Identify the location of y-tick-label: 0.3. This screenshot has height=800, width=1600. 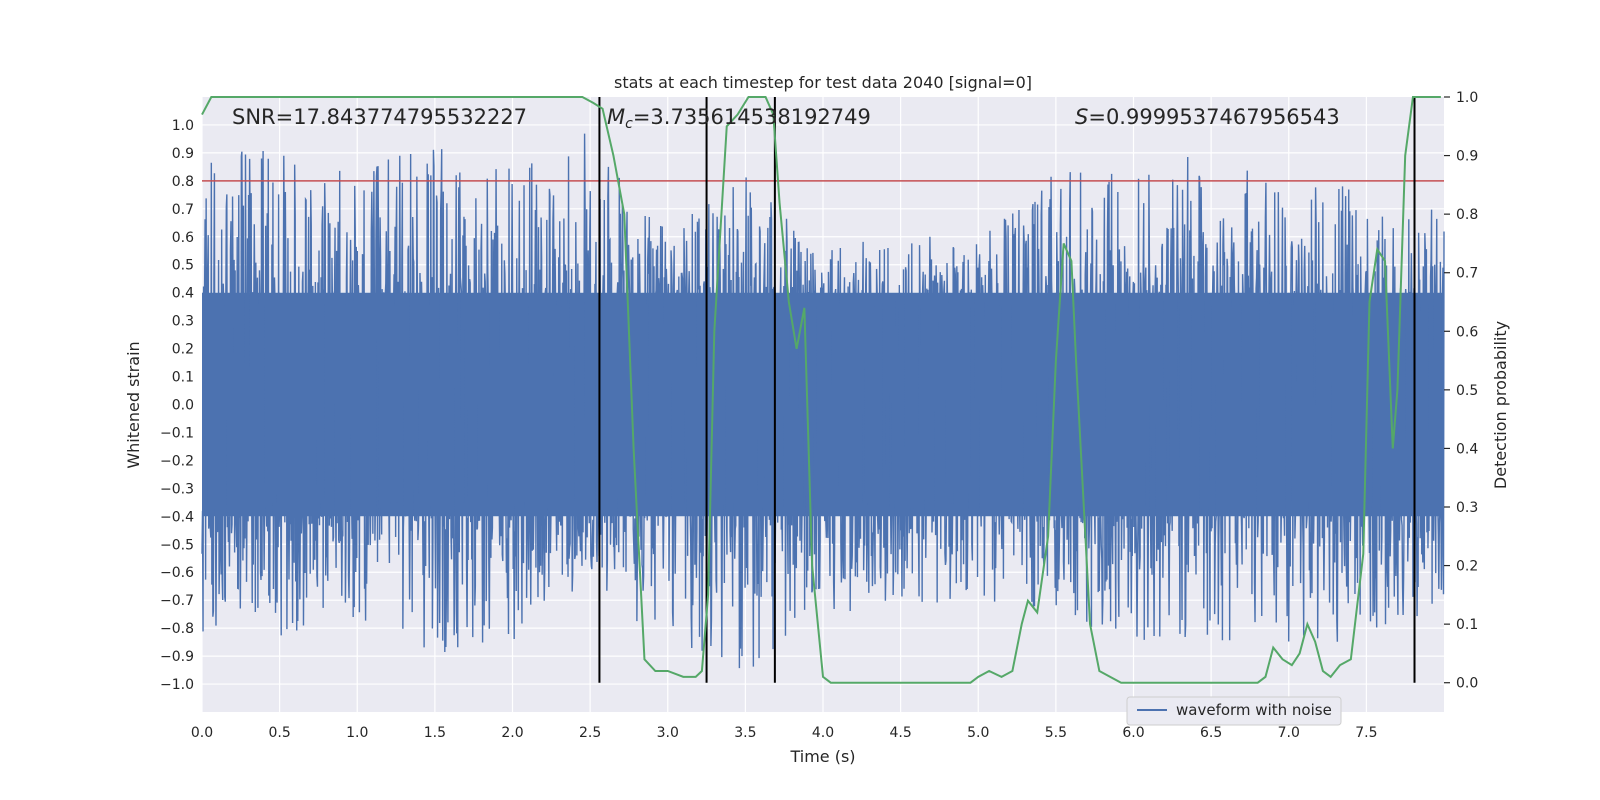
(183, 322).